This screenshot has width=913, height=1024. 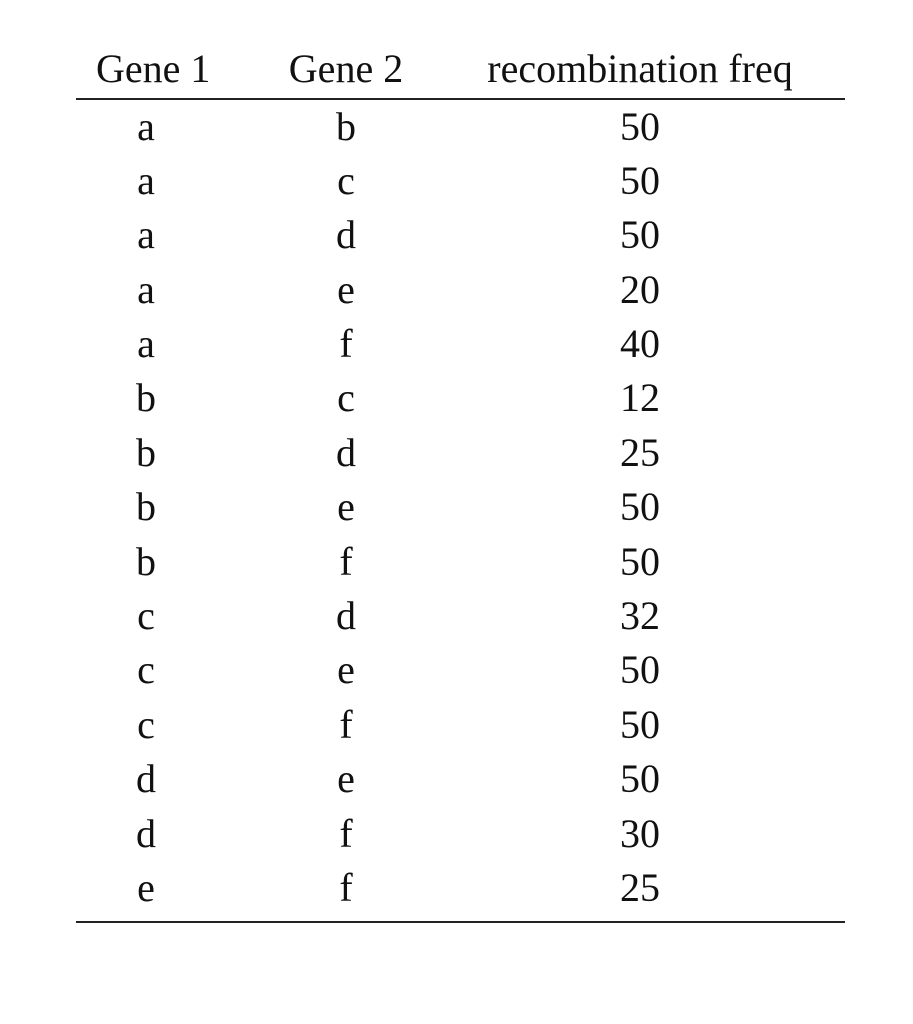 What do you see at coordinates (460, 779) in the screenshot?
I see `table-row: d e 50` at bounding box center [460, 779].